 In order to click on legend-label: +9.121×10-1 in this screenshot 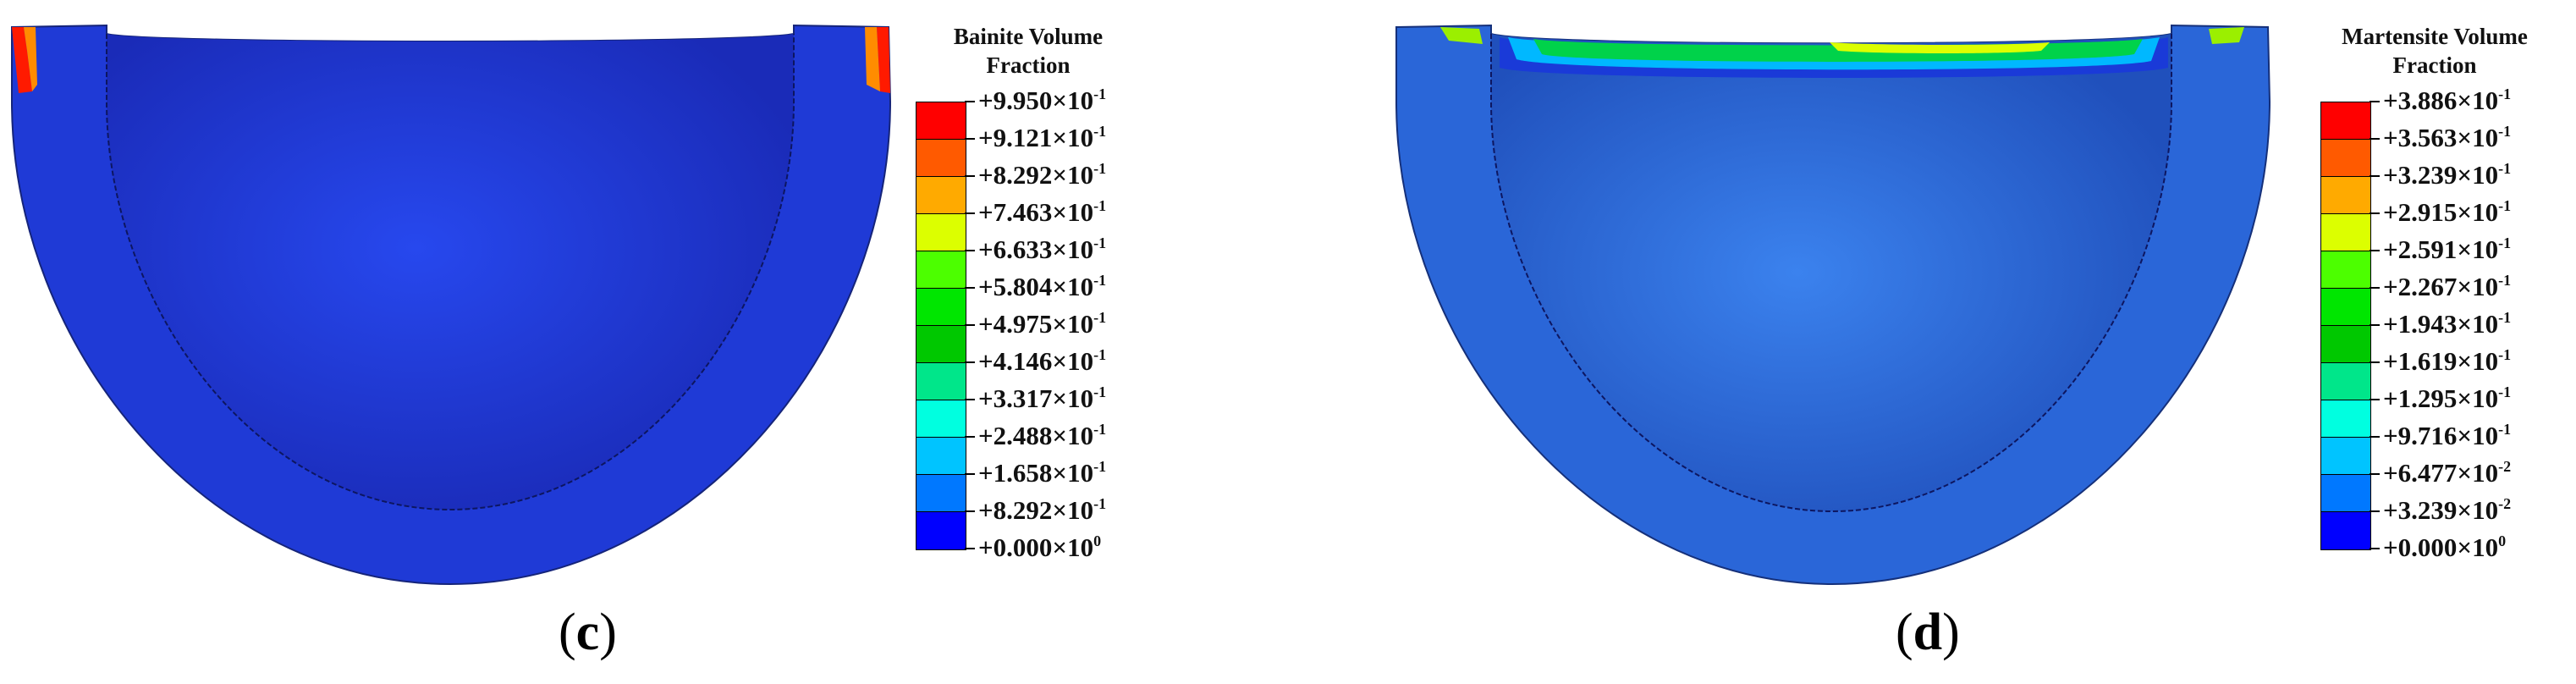, I will do `click(1042, 137)`.